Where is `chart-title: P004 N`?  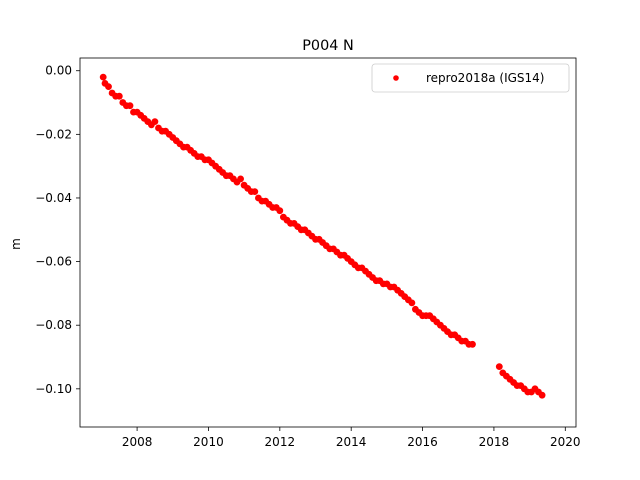
chart-title: P004 N is located at coordinates (328, 46).